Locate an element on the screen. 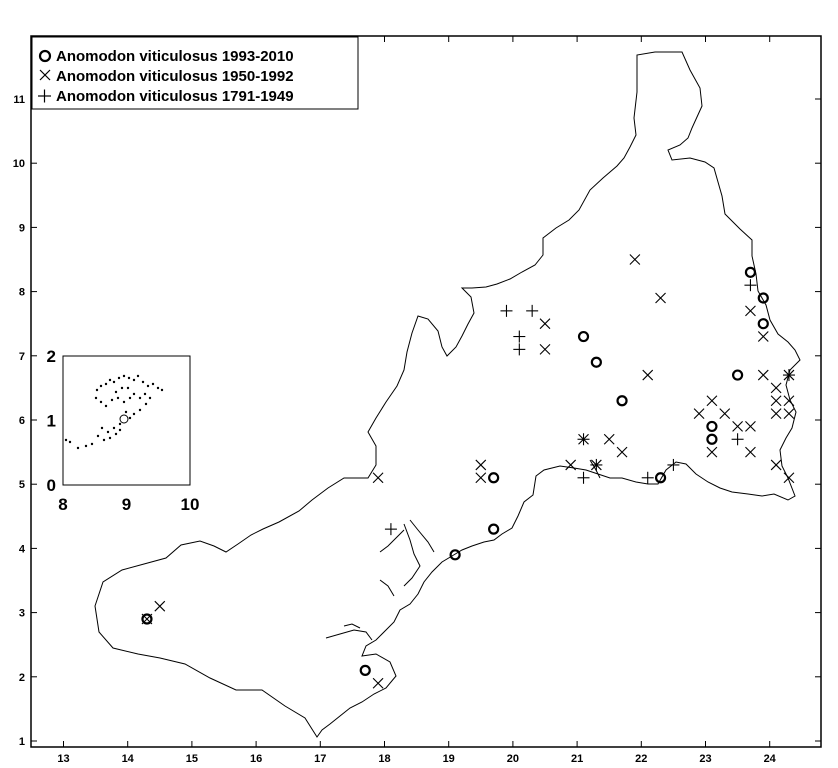  inset-frame is located at coordinates (126, 420).